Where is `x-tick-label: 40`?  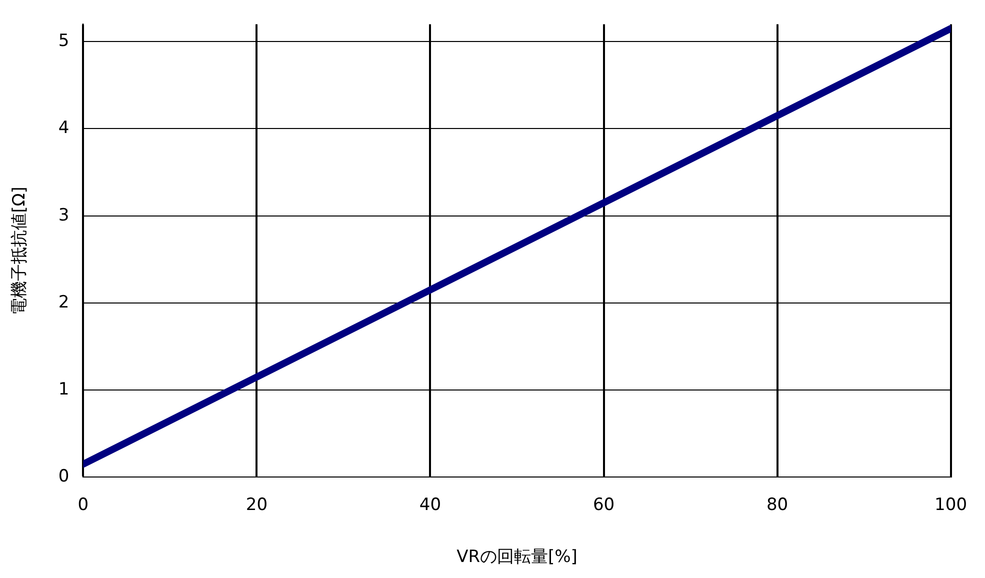 x-tick-label: 40 is located at coordinates (430, 504).